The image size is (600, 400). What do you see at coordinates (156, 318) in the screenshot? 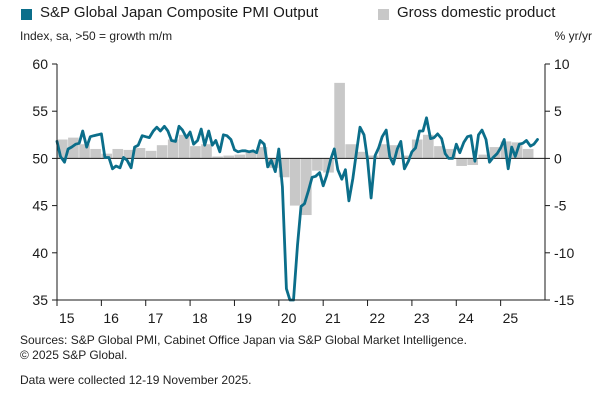
I see `x-tick-label: 17` at bounding box center [156, 318].